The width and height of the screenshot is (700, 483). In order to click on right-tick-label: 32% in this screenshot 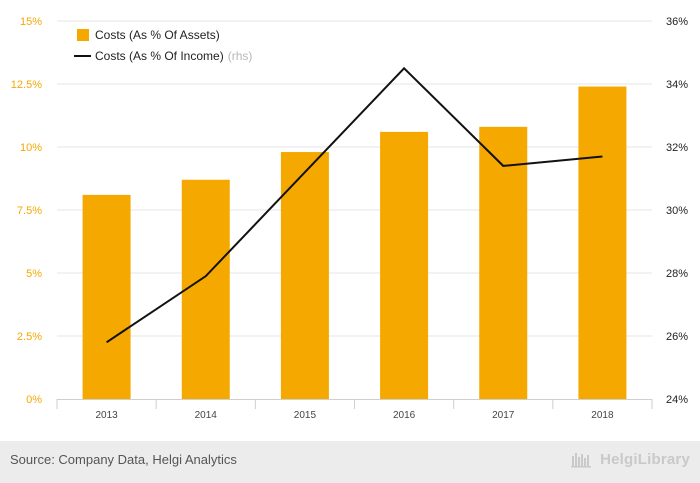, I will do `click(677, 148)`.